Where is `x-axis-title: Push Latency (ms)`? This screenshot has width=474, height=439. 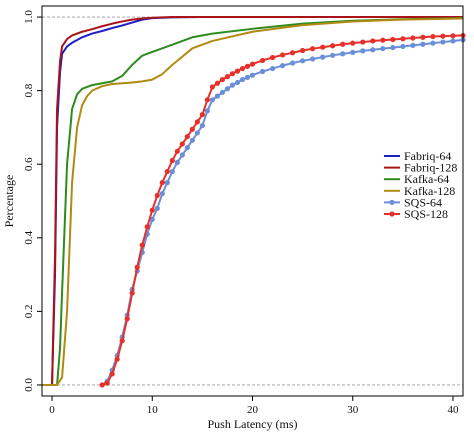 x-axis-title: Push Latency (ms) is located at coordinates (253, 424).